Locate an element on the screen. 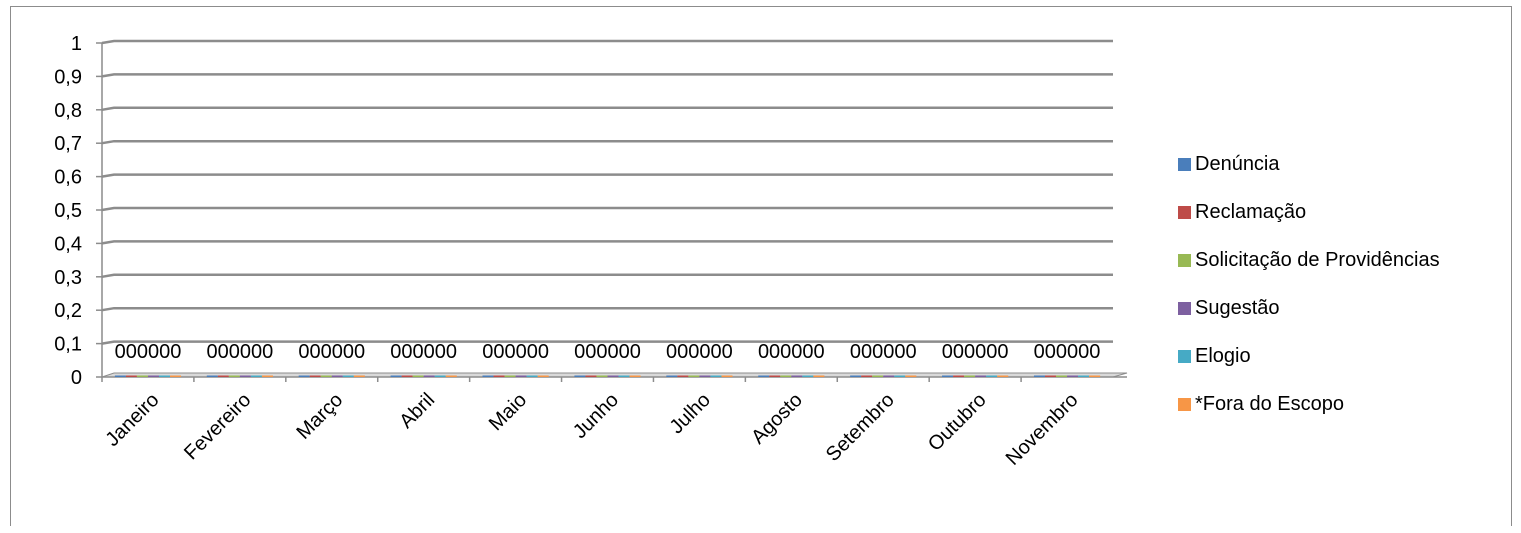 The height and width of the screenshot is (533, 1521). legend-swatch-elogio is located at coordinates (1184, 356).